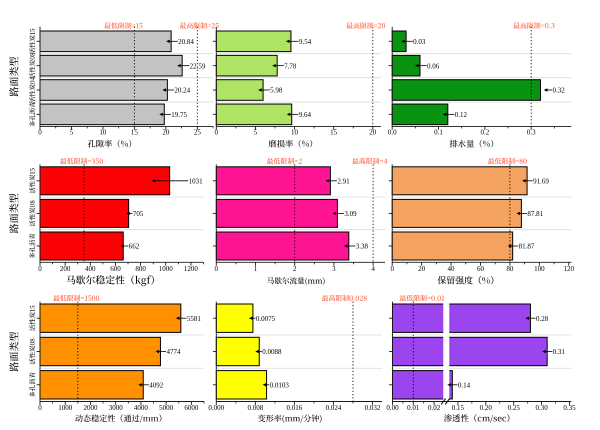 The width and height of the screenshot is (600, 430). What do you see at coordinates (196, 181) in the screenshot?
I see `svg-text: 1031` at bounding box center [196, 181].